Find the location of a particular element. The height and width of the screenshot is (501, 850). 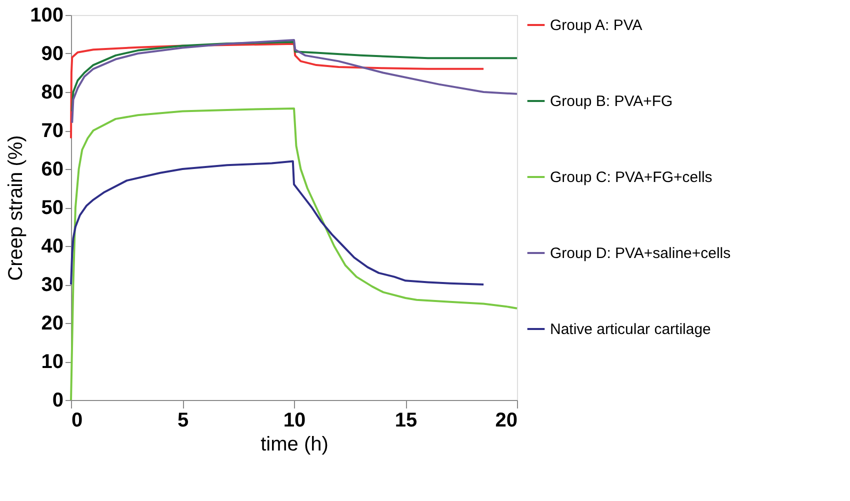

legend-label: Group C: PVA+FG+cells is located at coordinates (631, 177).